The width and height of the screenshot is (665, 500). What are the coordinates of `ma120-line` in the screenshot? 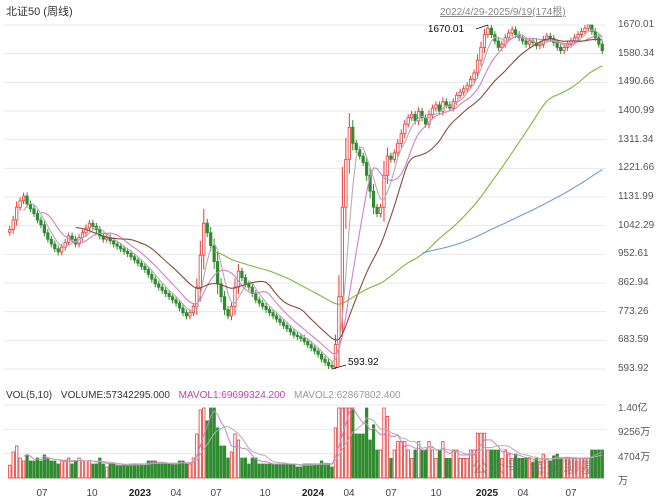 It's located at (512, 211).